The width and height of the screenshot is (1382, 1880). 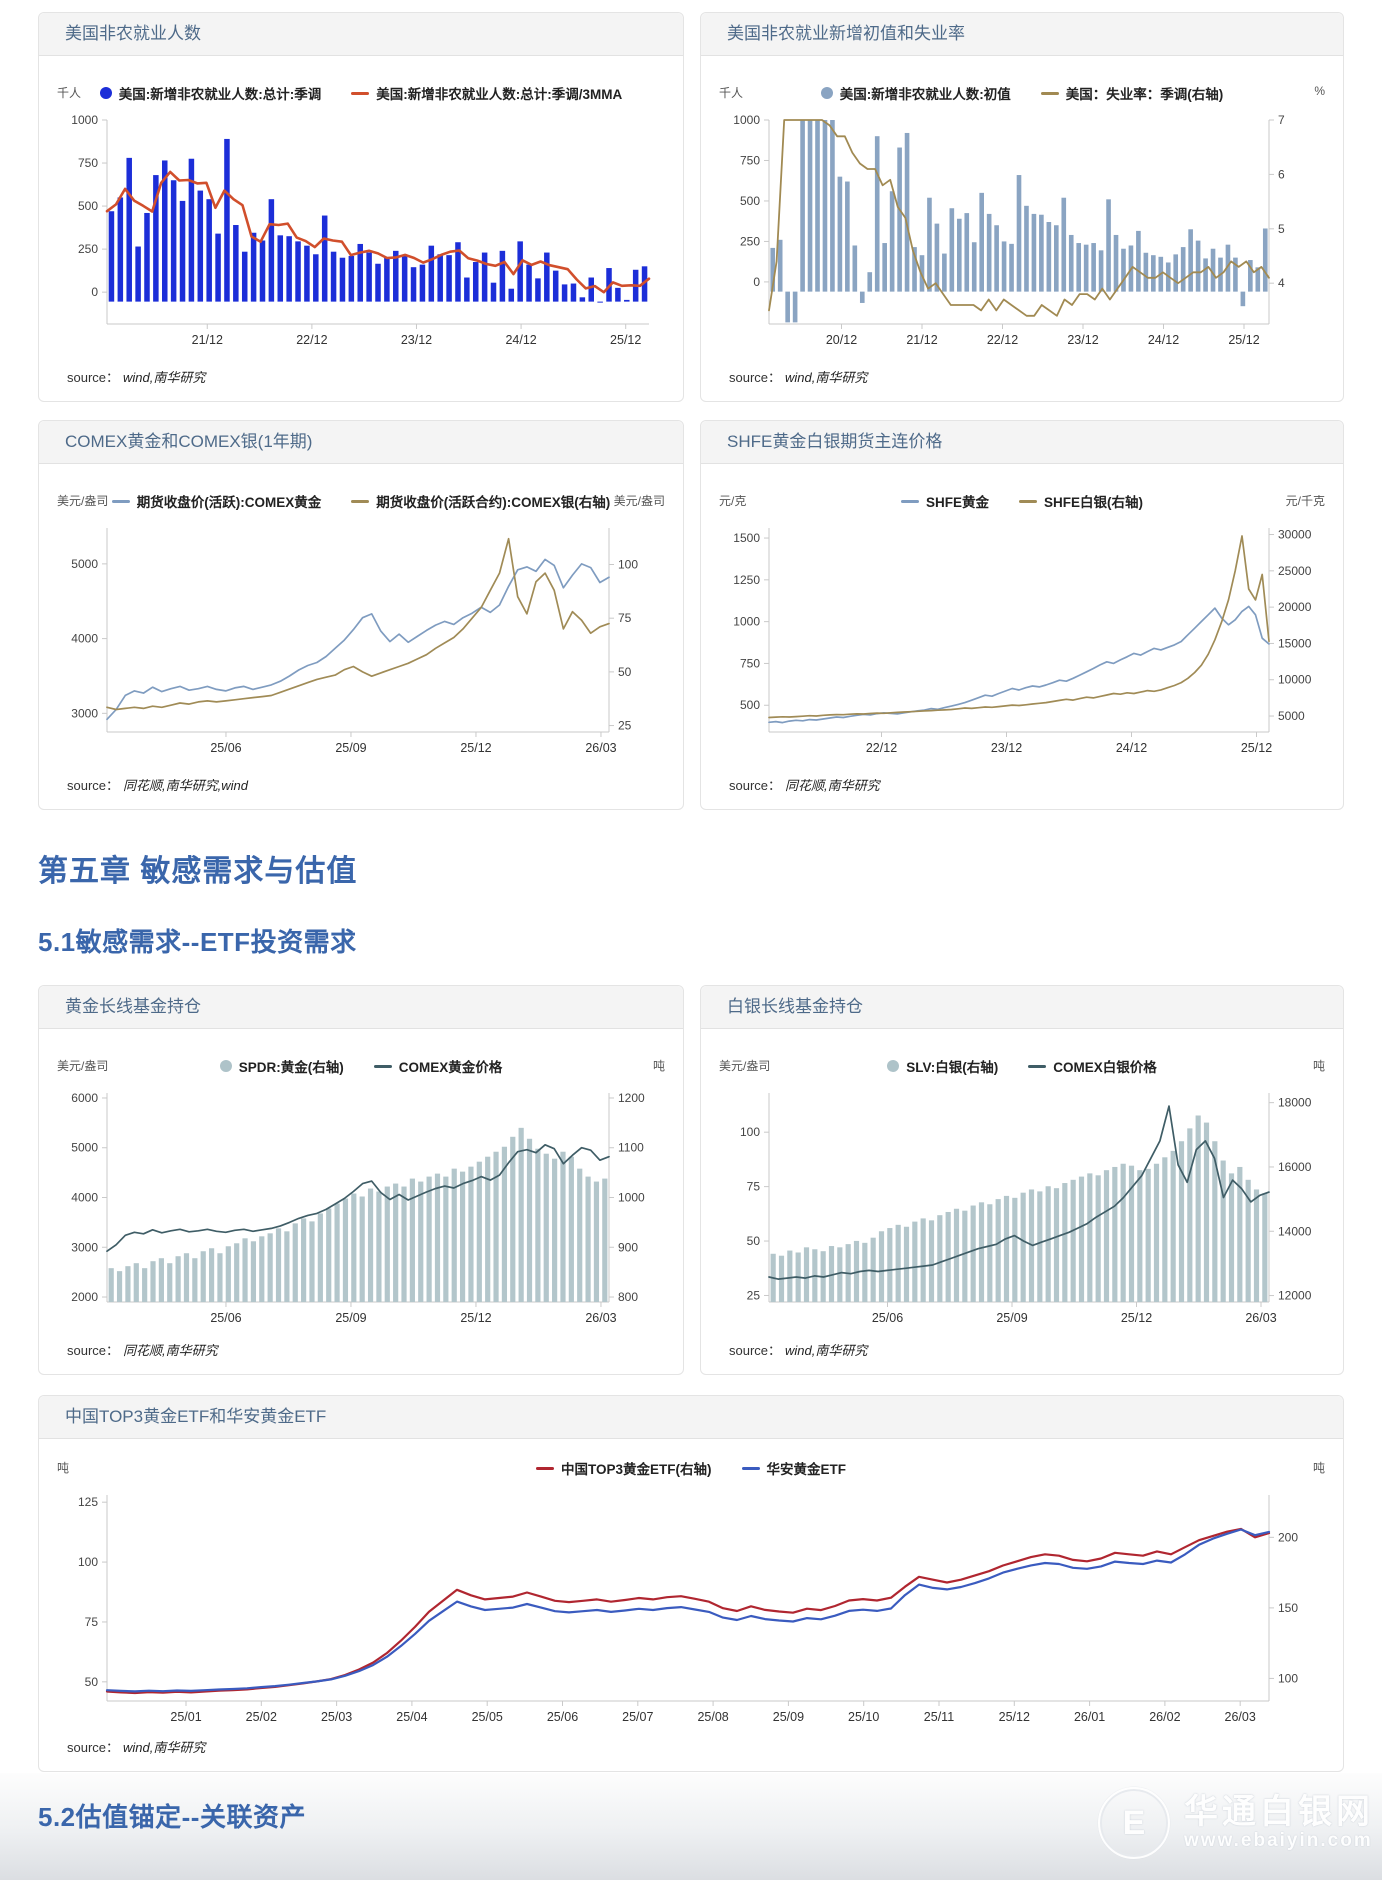 What do you see at coordinates (361, 230) in the screenshot?
I see `chart-canvas: 1000 750 500 250 0 21/12 22/12 23/12 24/12 25/12` at bounding box center [361, 230].